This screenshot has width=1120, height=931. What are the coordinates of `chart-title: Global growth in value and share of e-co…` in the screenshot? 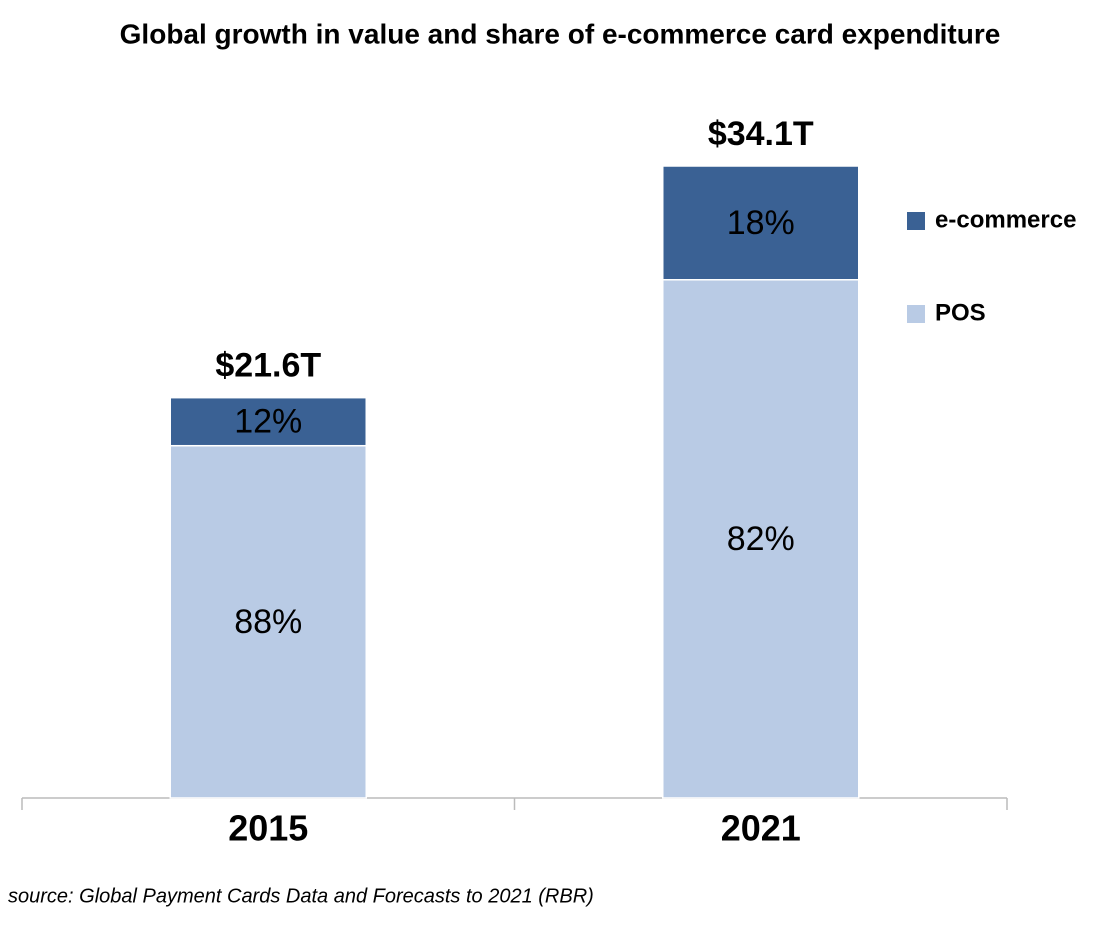 It's located at (560, 33).